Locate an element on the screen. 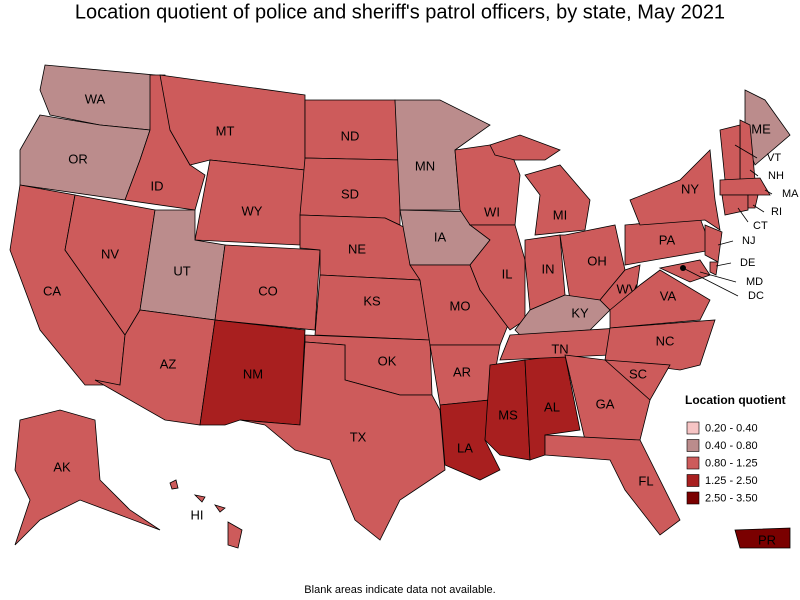 Image resolution: width=800 pixels, height=600 pixels. legend-label: 2.50 - 3.50 is located at coordinates (731, 498).